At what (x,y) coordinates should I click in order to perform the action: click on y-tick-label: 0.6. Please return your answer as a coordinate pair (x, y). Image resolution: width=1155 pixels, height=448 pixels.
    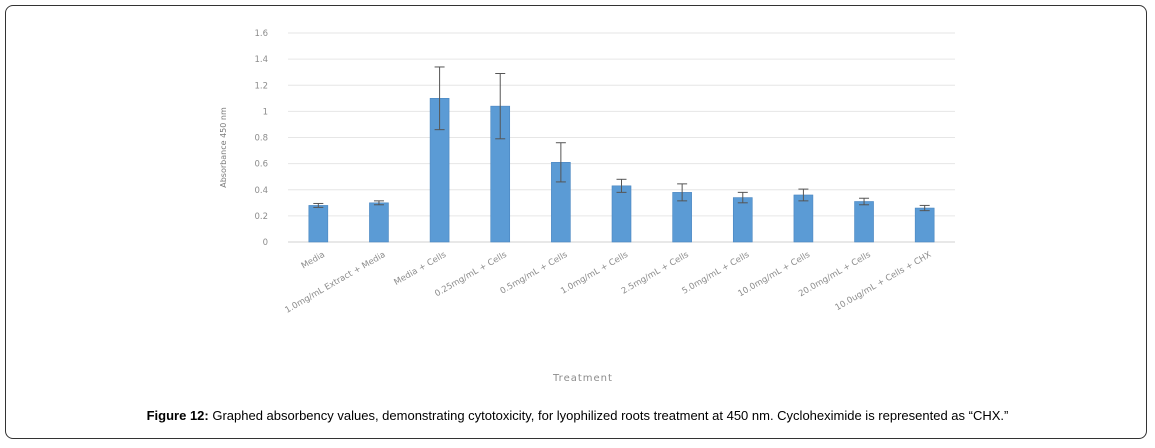
    Looking at the image, I should click on (261, 165).